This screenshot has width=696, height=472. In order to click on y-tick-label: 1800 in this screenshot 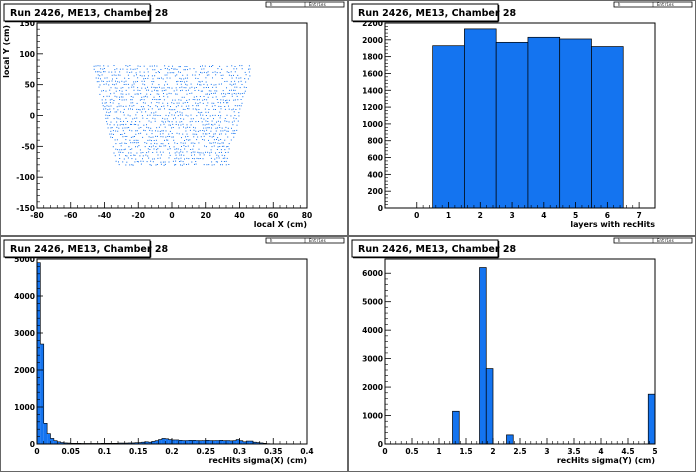, I will do `click(372, 57)`.